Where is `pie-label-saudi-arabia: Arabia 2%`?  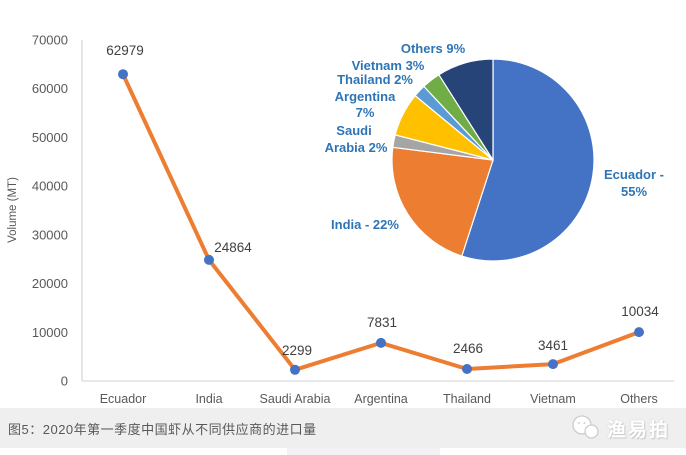
pie-label-saudi-arabia: Arabia 2% is located at coordinates (356, 147).